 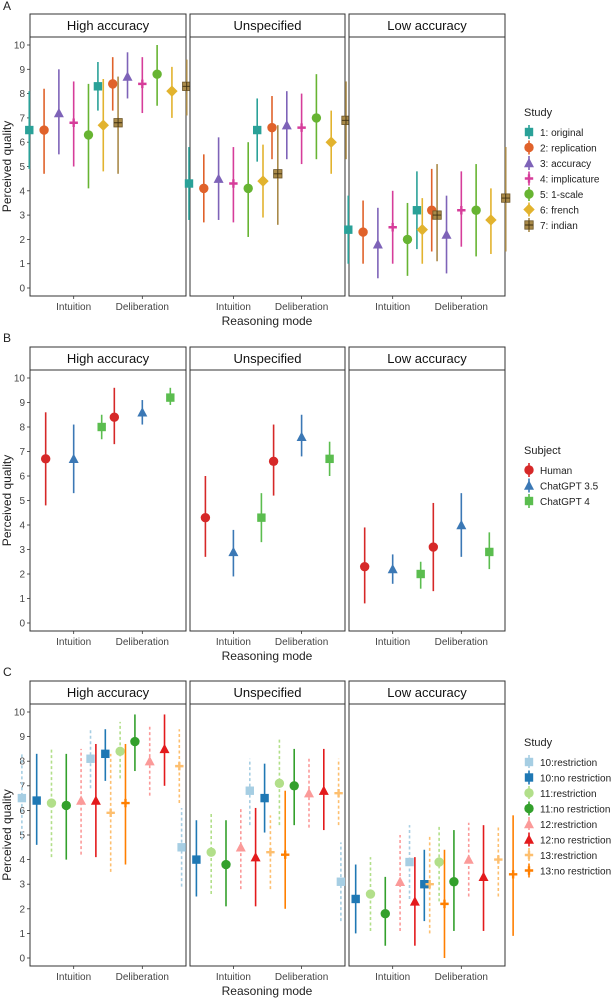 What do you see at coordinates (267, 163) in the screenshot?
I see `facet-unspecified: Unspecified Intuition Deliberation` at bounding box center [267, 163].